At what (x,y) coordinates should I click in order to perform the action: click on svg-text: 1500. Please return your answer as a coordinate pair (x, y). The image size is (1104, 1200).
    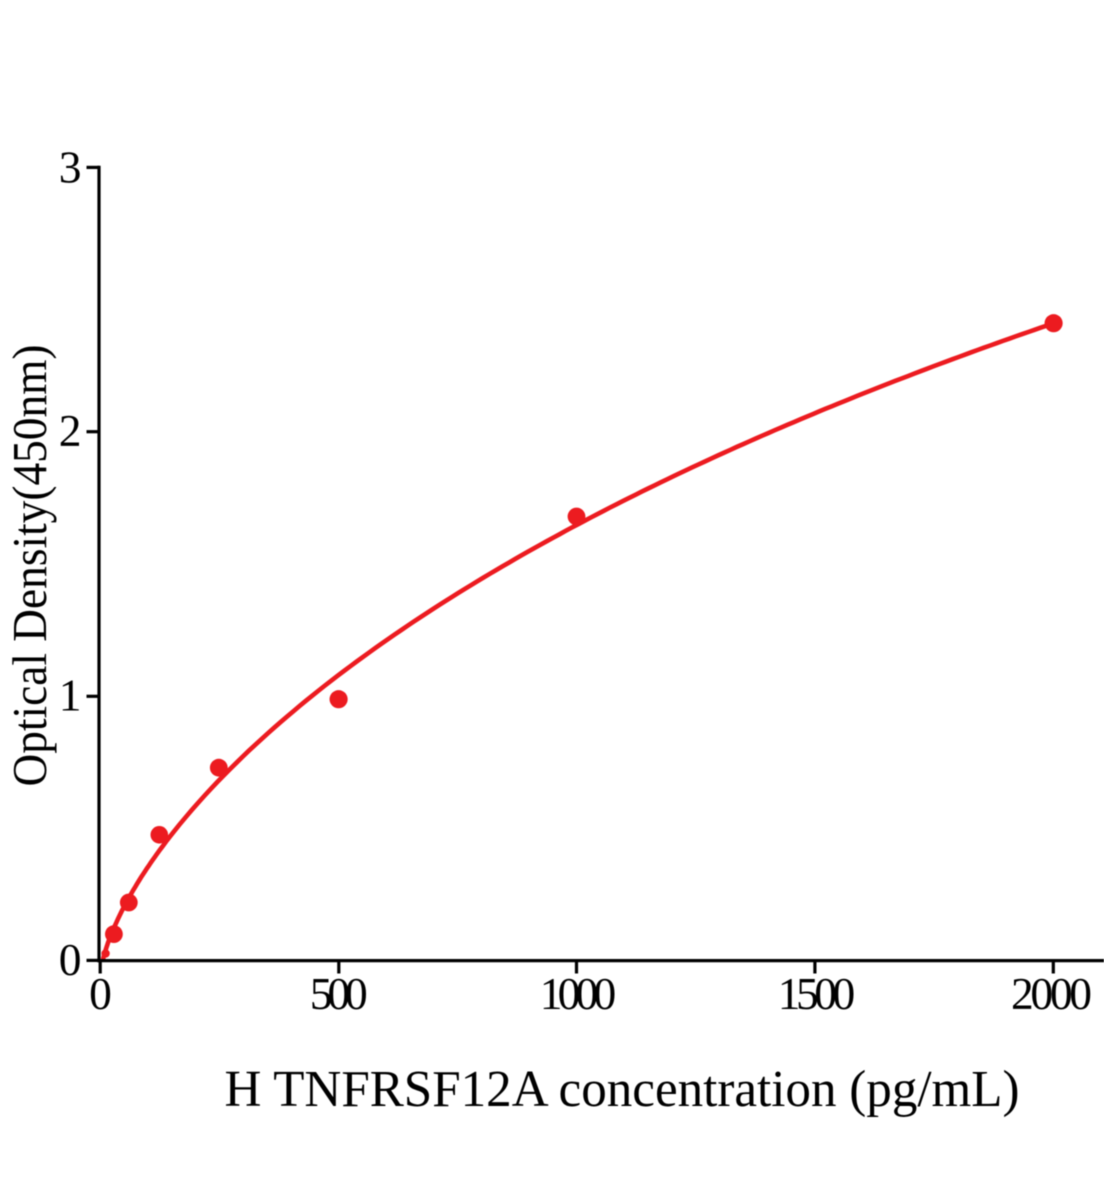
    Looking at the image, I should click on (817, 993).